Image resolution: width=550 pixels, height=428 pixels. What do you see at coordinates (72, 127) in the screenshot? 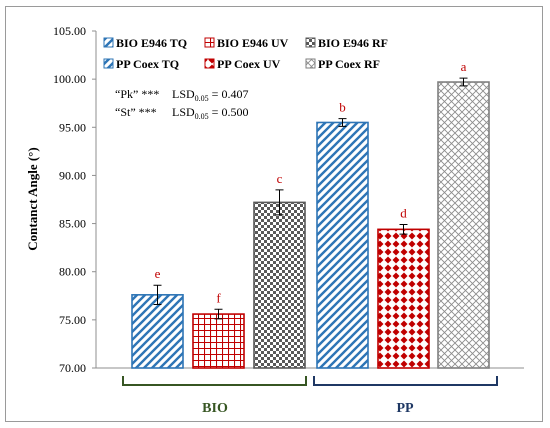
I see `y-tick-label: 95.00` at bounding box center [72, 127].